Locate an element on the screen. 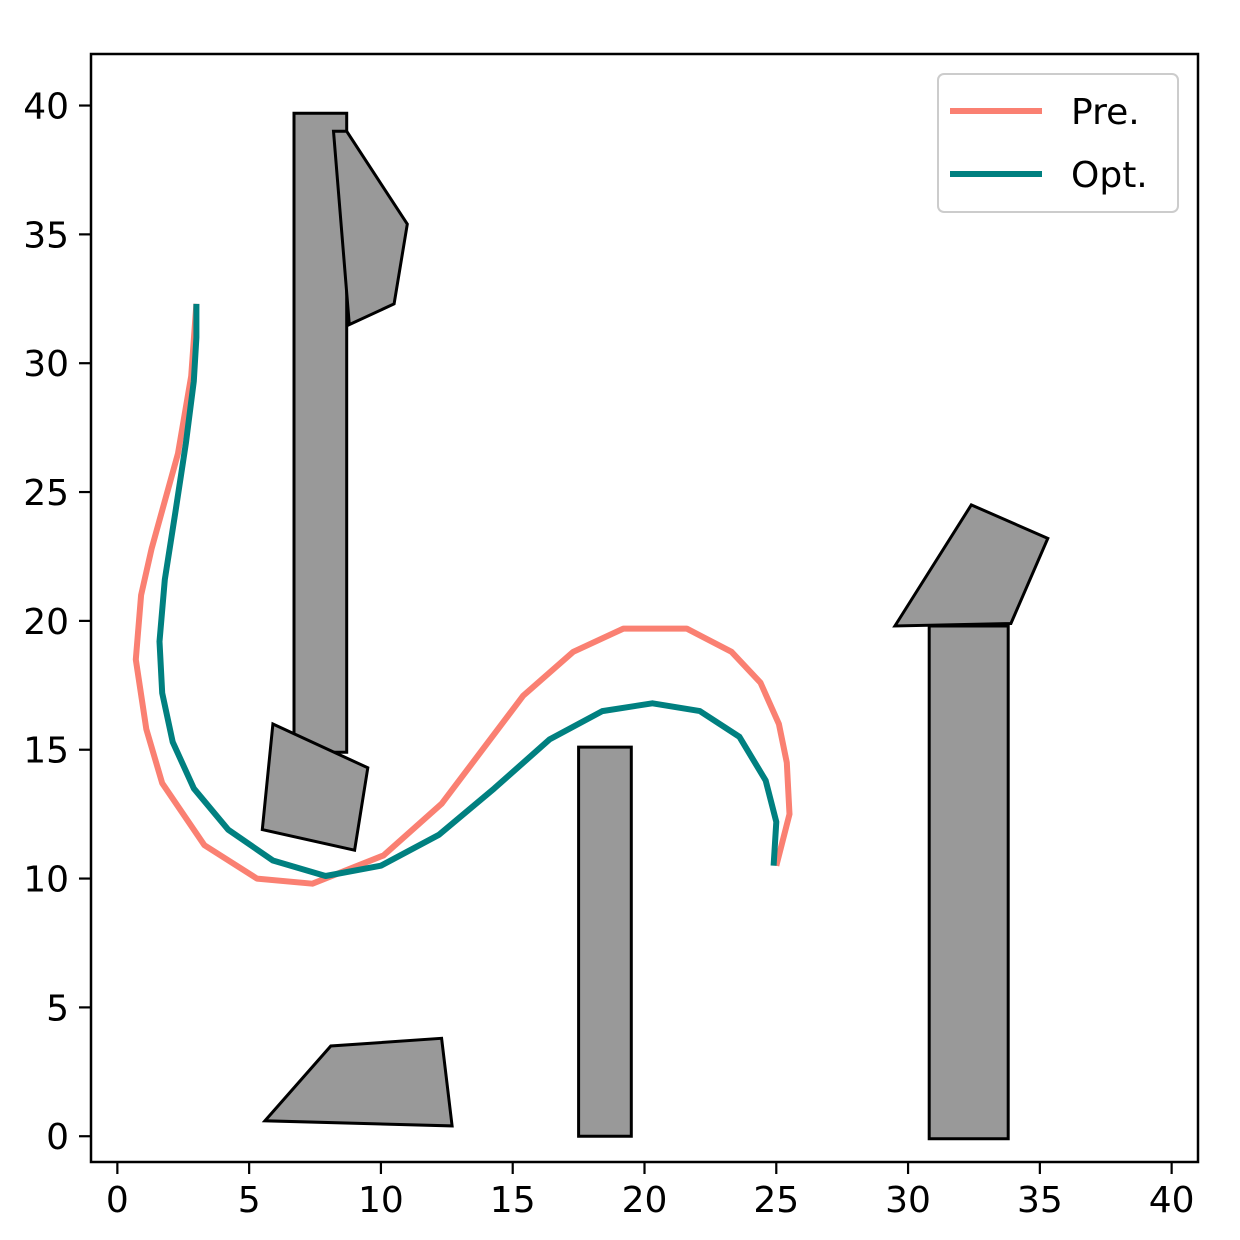 This screenshot has height=1240, width=1240. y-tick-label: 35 is located at coordinates (46, 235).